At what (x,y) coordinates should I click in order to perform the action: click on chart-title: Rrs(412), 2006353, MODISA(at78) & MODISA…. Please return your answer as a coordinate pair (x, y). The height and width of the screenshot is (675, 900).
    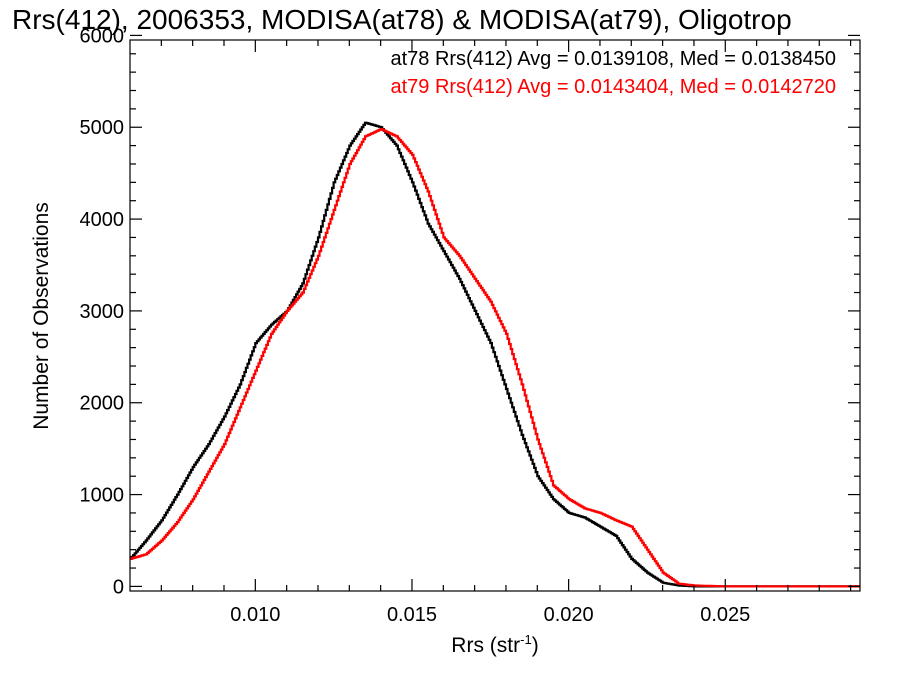
    Looking at the image, I should click on (402, 19).